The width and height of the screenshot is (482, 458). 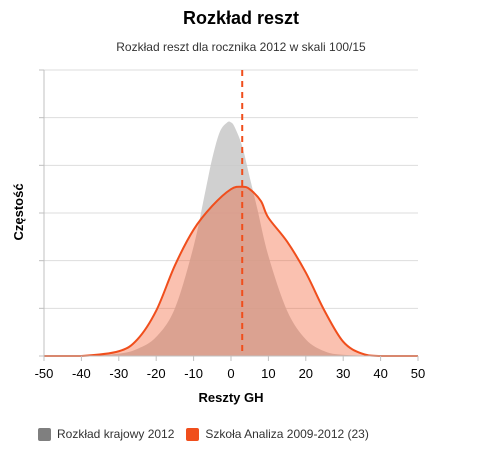 What do you see at coordinates (18, 211) in the screenshot?
I see `y-axis-title: Częstość` at bounding box center [18, 211].